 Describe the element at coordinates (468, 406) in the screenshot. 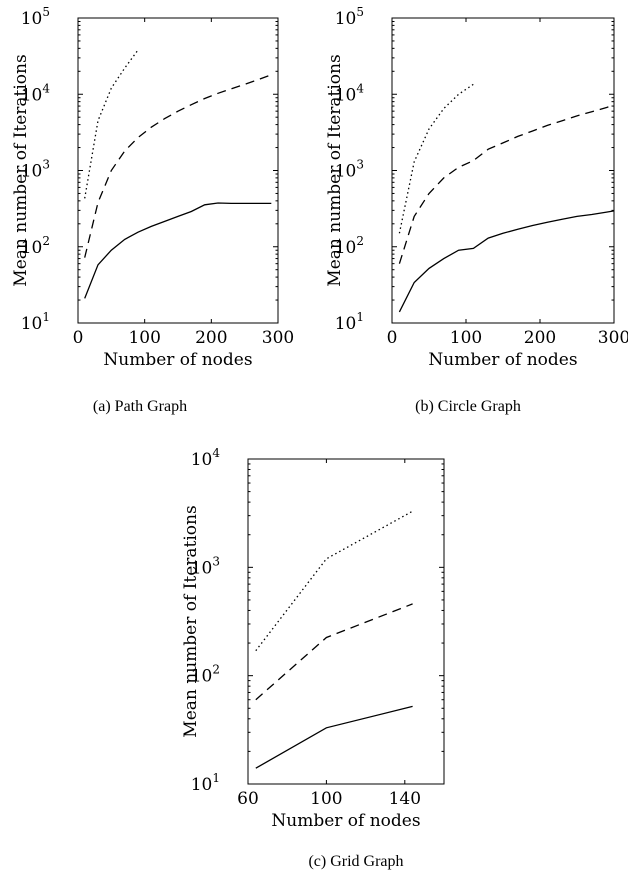

I see `caption-circle-graph: (b) Circle Graph` at that location.